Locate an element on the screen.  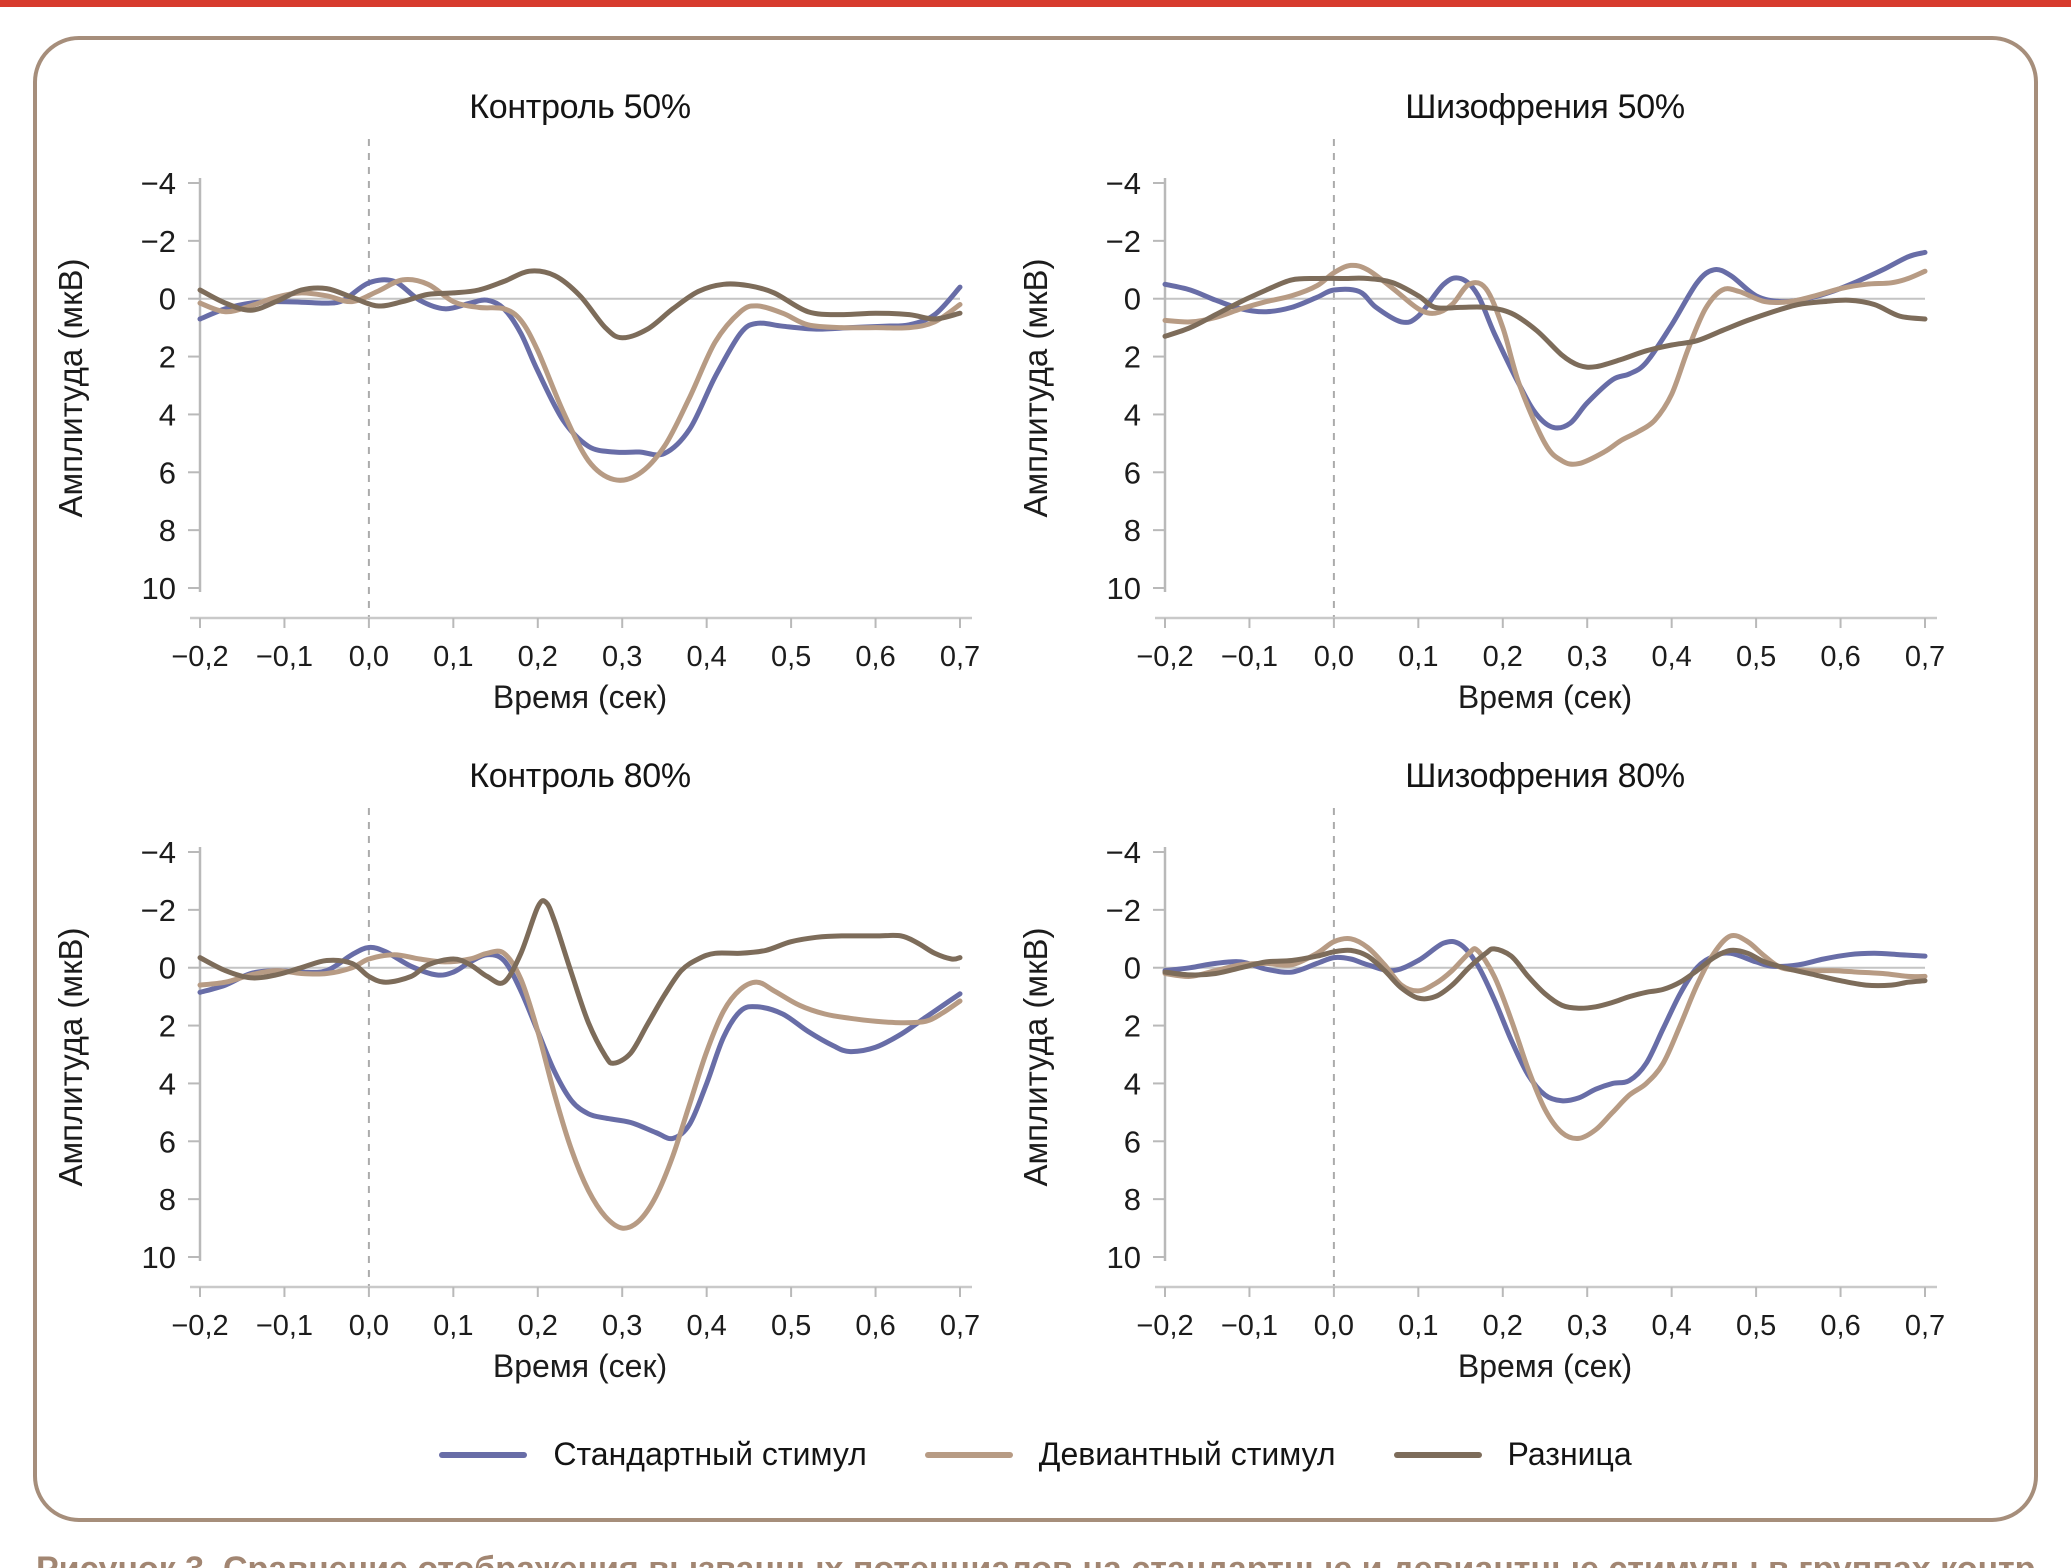
legend-item-deviant: Девиантный стимул is located at coordinates (1130, 1454).